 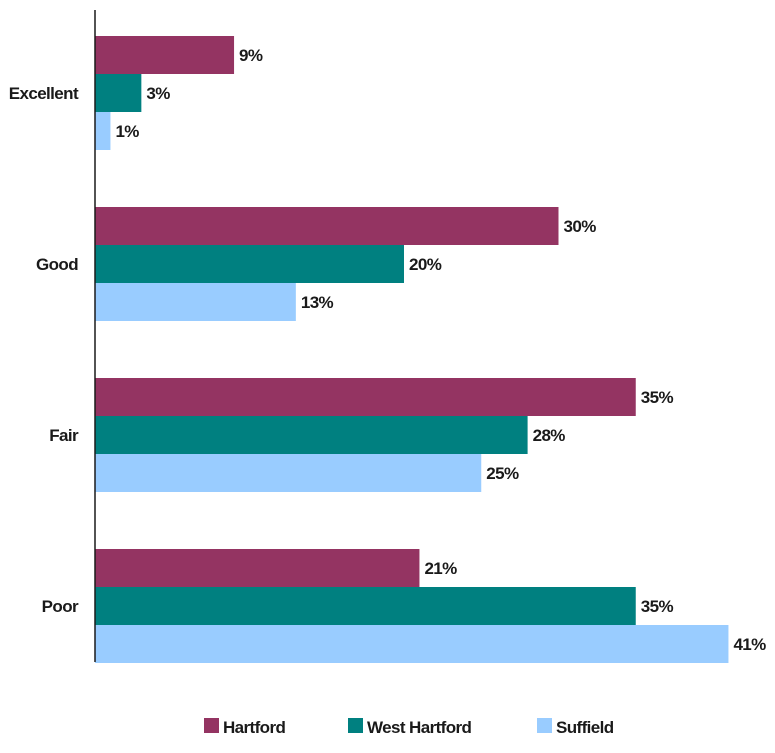 What do you see at coordinates (249, 264) in the screenshot?
I see `bar-good-west-hartford` at bounding box center [249, 264].